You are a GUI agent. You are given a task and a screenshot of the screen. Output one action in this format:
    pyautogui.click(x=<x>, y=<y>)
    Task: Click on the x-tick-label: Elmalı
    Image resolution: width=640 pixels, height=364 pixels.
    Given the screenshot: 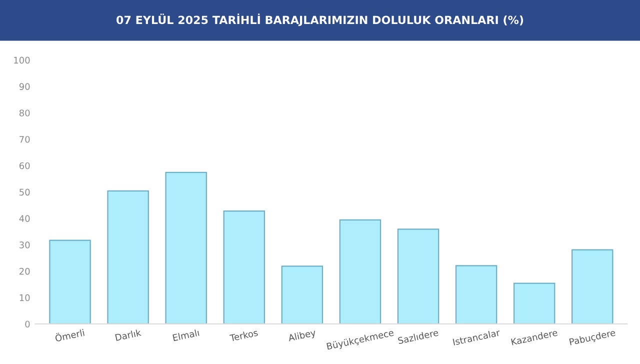 What is the action you would take?
    pyautogui.click(x=186, y=335)
    